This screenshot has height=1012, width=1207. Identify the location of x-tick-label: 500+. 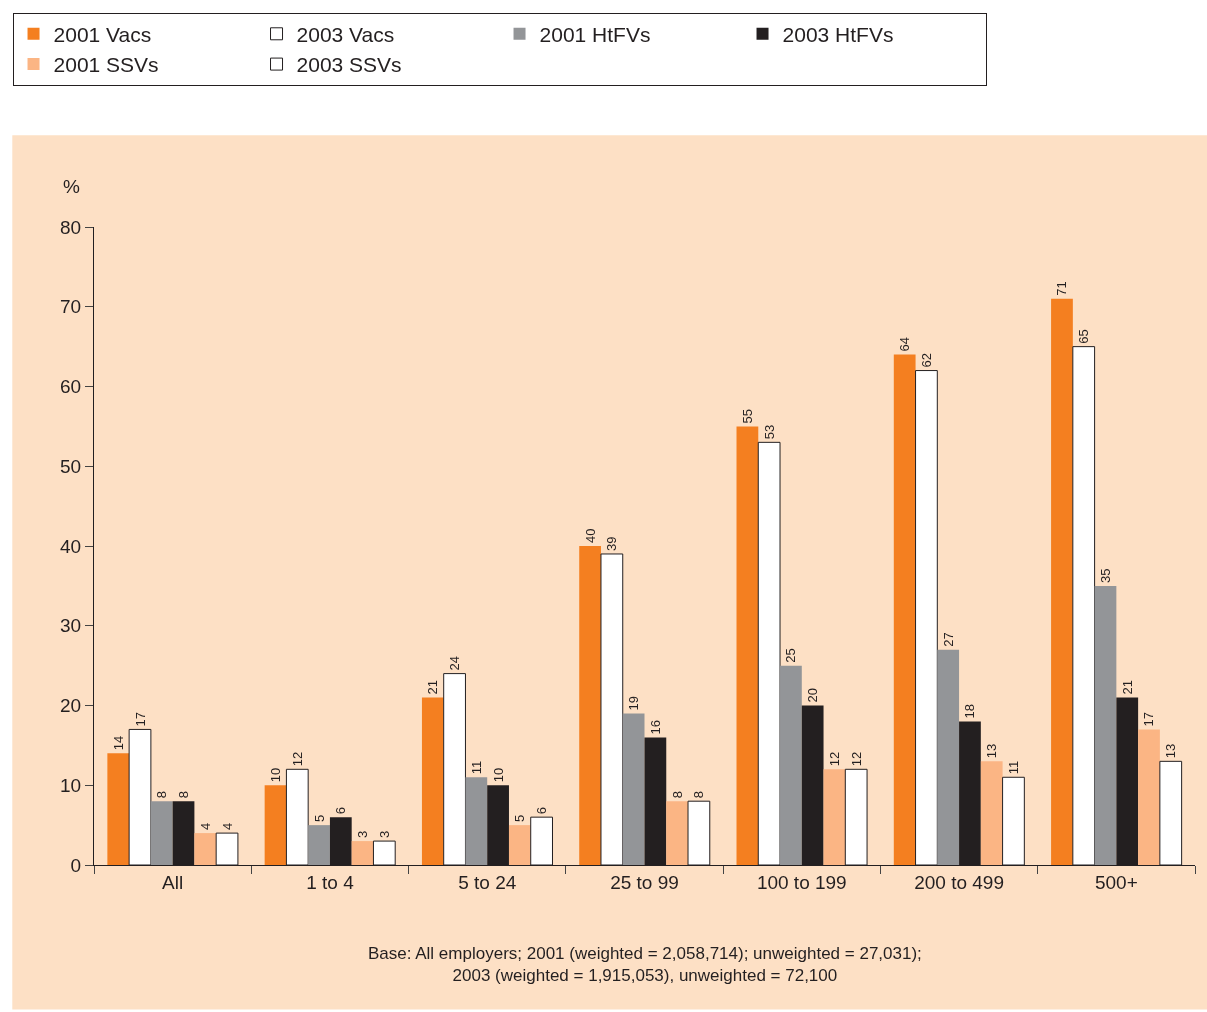
(1116, 882).